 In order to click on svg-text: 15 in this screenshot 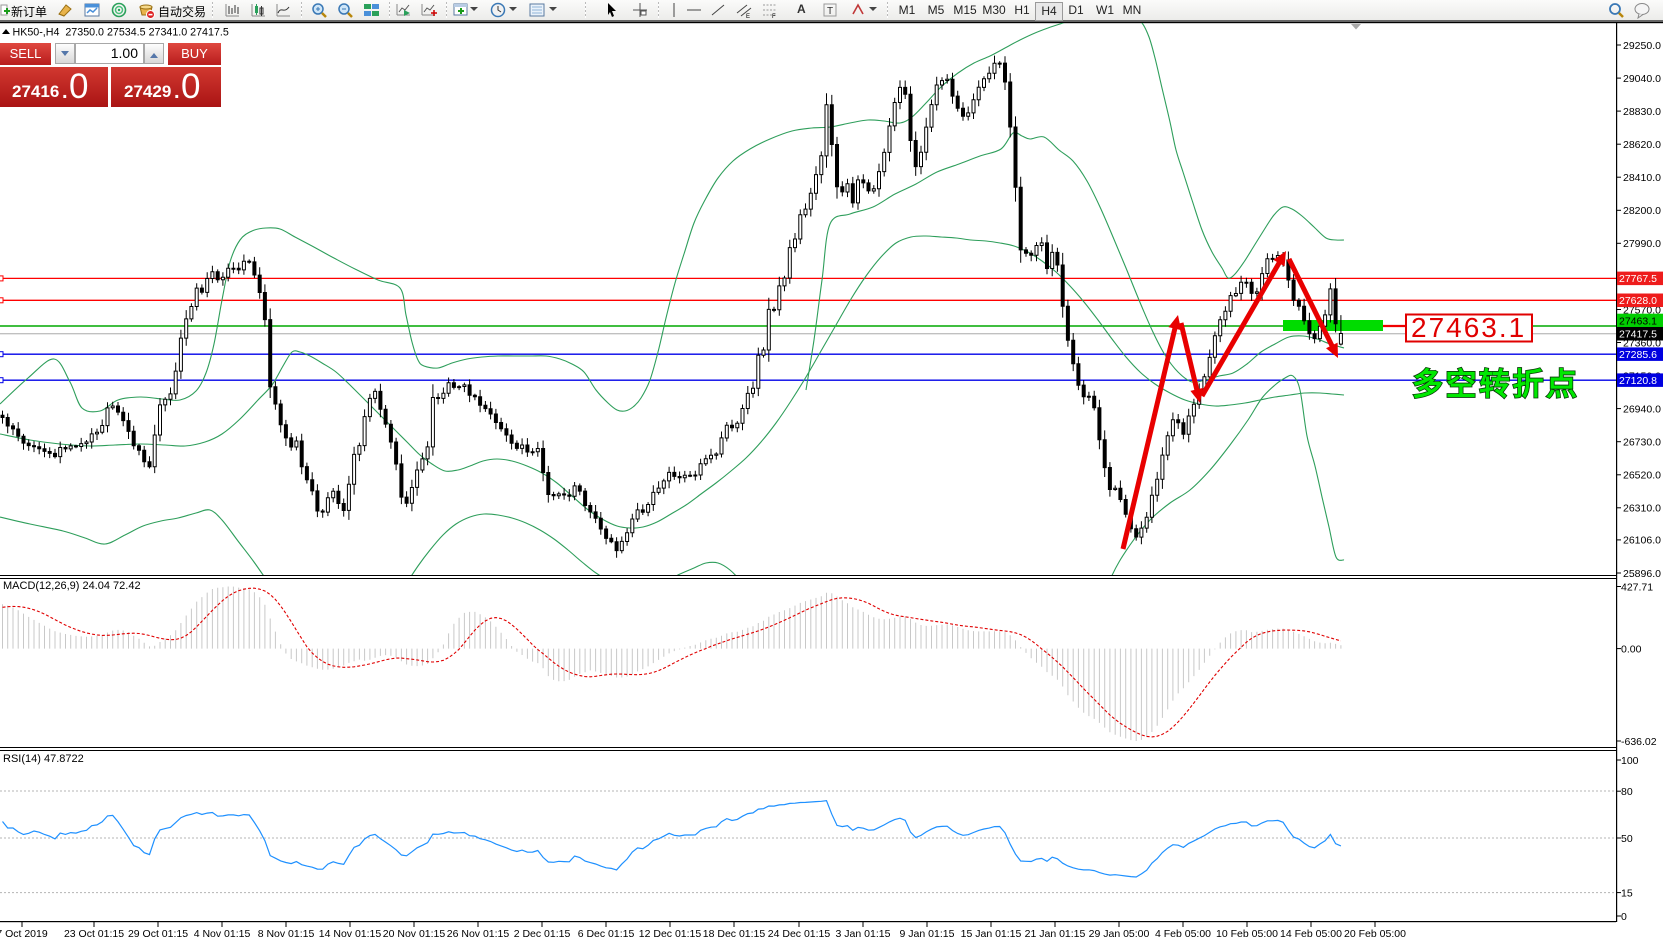, I will do `click(1627, 893)`.